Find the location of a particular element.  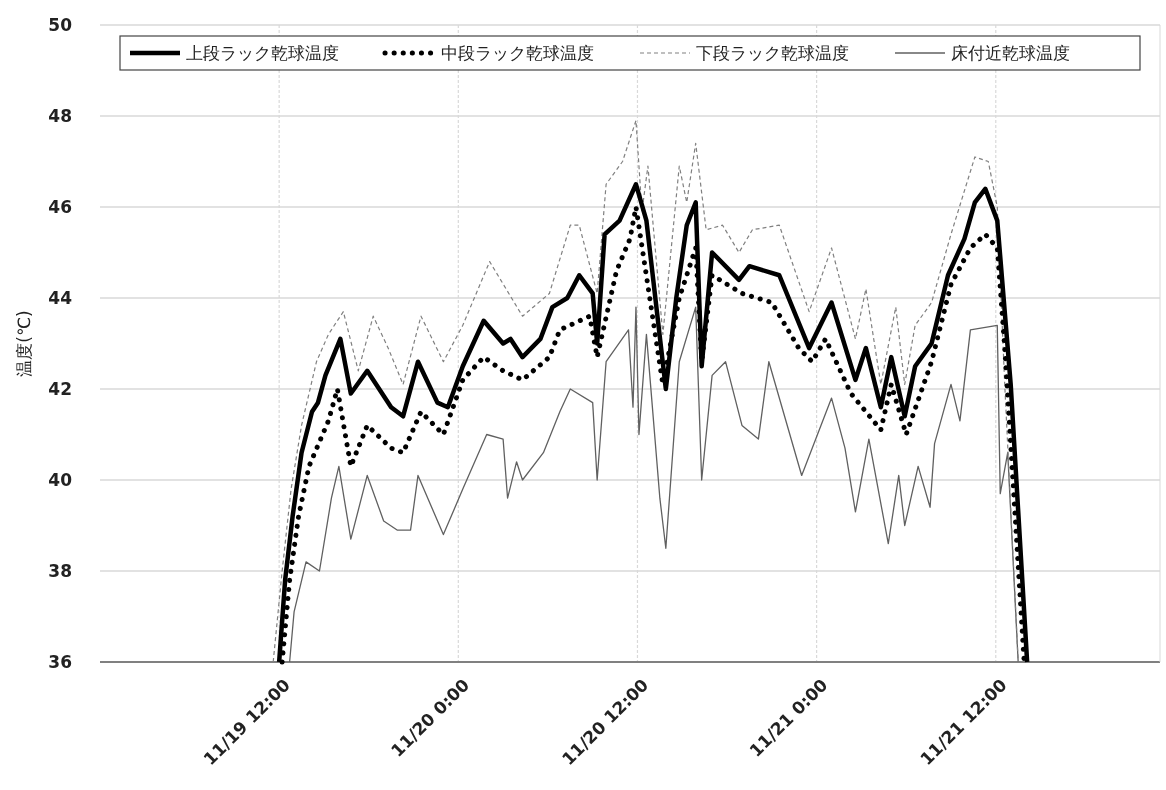

legend-label: 床付近乾球温度 is located at coordinates (1010, 53).